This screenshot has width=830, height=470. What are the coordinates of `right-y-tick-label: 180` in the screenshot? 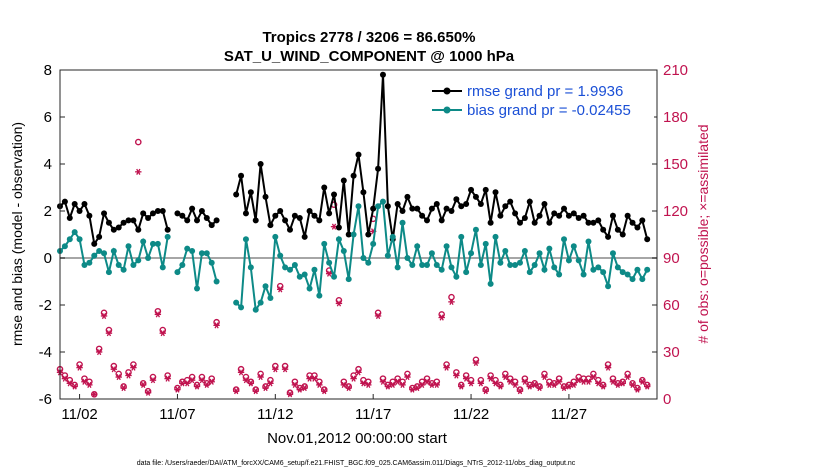 It's located at (675, 117).